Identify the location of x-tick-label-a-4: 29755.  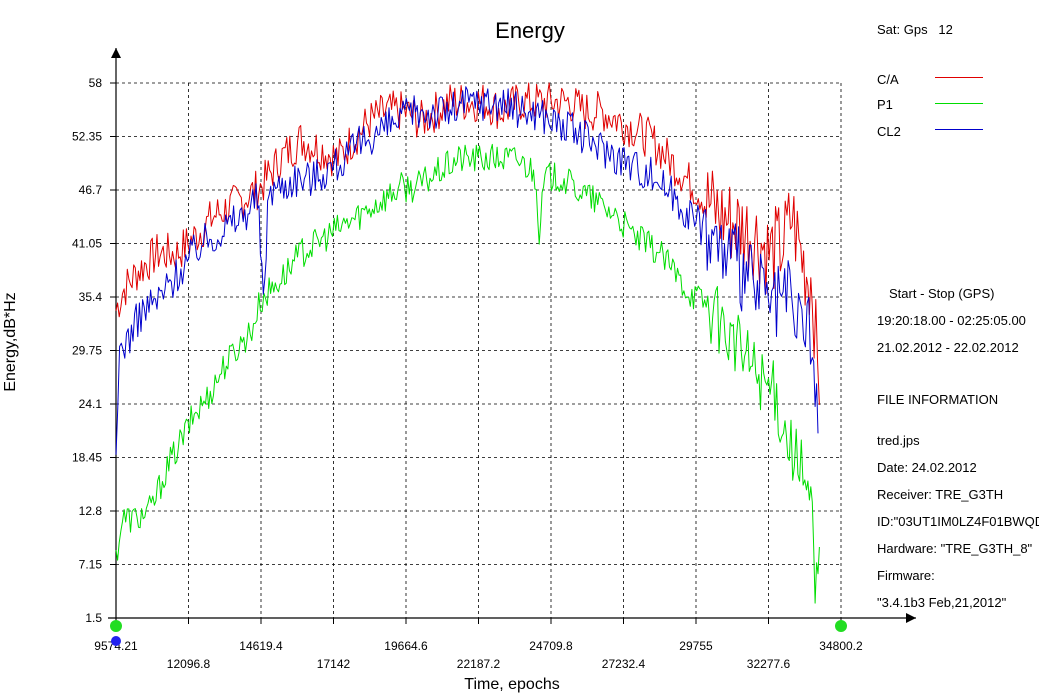
(696, 646).